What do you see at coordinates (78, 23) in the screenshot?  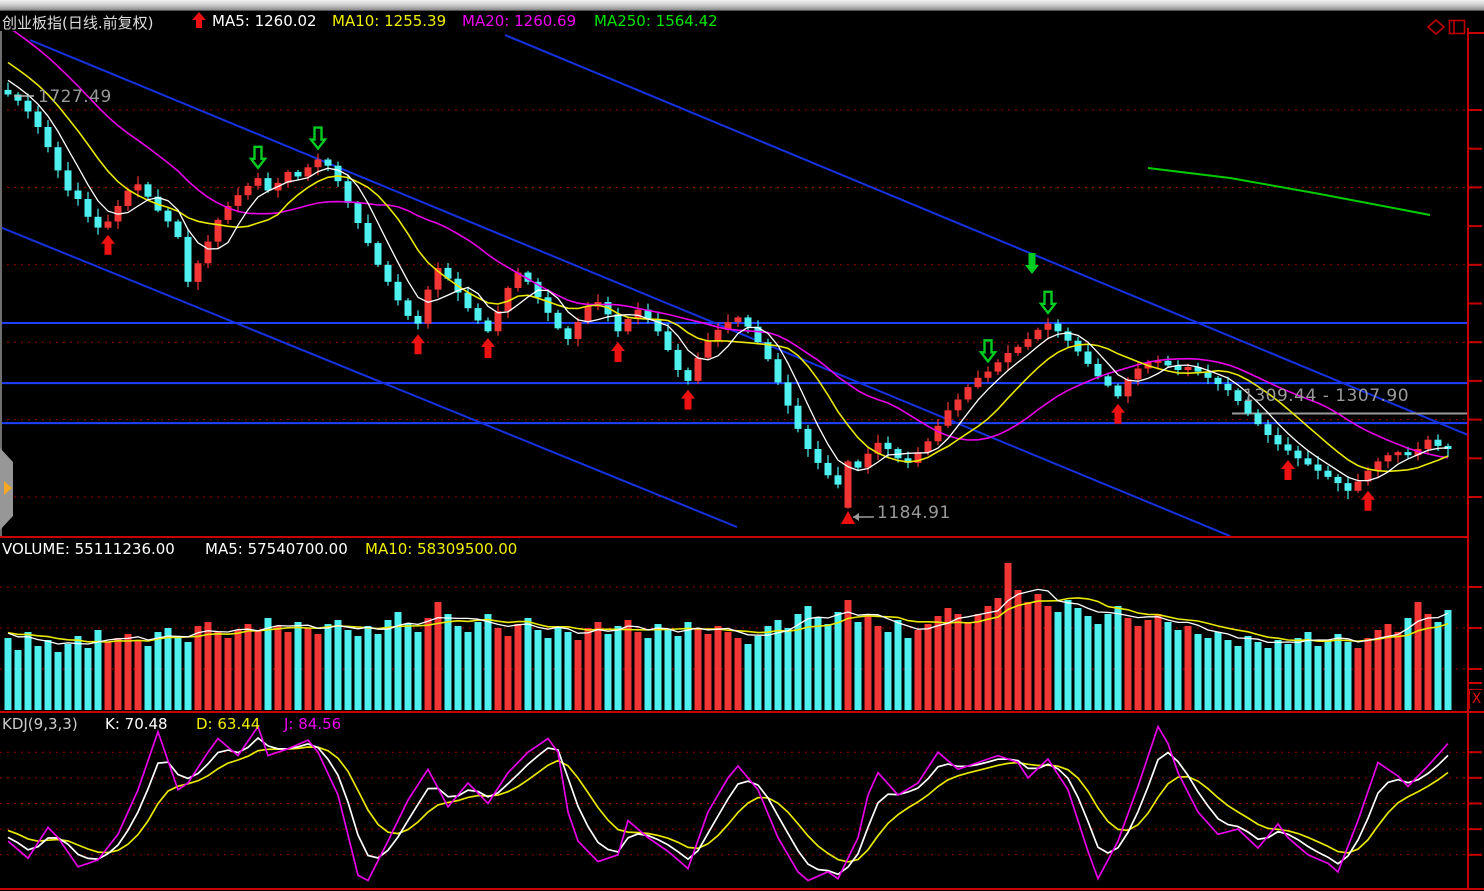 I see `chart-title: 创业板指(日线.前复权)` at bounding box center [78, 23].